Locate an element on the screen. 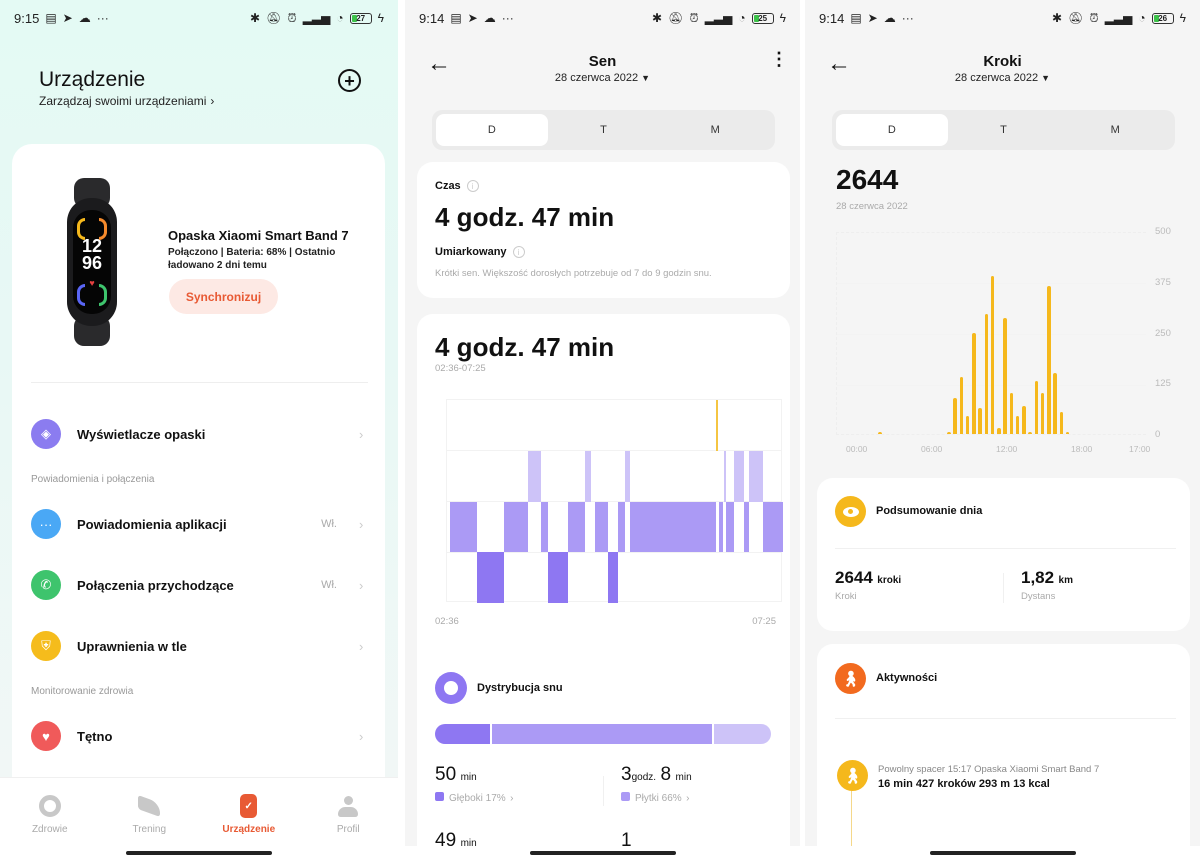 This screenshot has width=1200, height=861. band-image: 12 96 ♥ is located at coordinates (92, 262).